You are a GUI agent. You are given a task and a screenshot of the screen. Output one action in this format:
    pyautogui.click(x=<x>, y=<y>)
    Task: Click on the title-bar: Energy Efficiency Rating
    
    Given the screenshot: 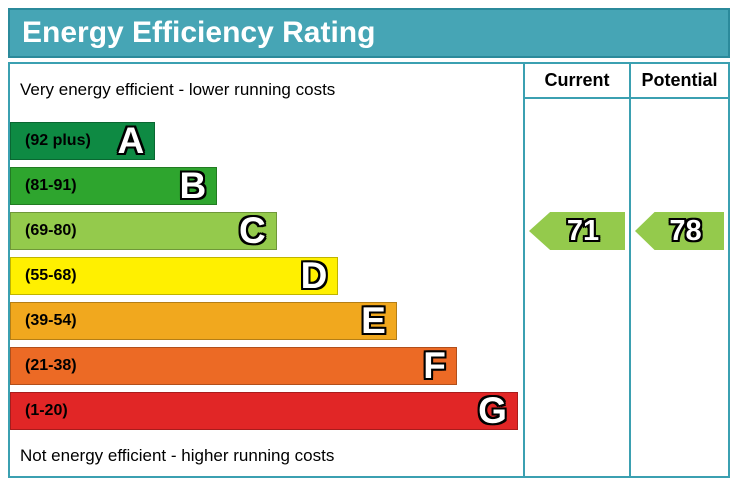 What is the action you would take?
    pyautogui.click(x=369, y=33)
    